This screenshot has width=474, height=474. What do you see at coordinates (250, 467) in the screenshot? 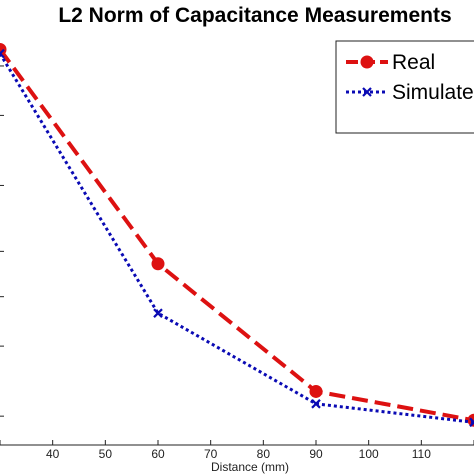
I see `x-axis-label: Distance (mm)` at bounding box center [250, 467].